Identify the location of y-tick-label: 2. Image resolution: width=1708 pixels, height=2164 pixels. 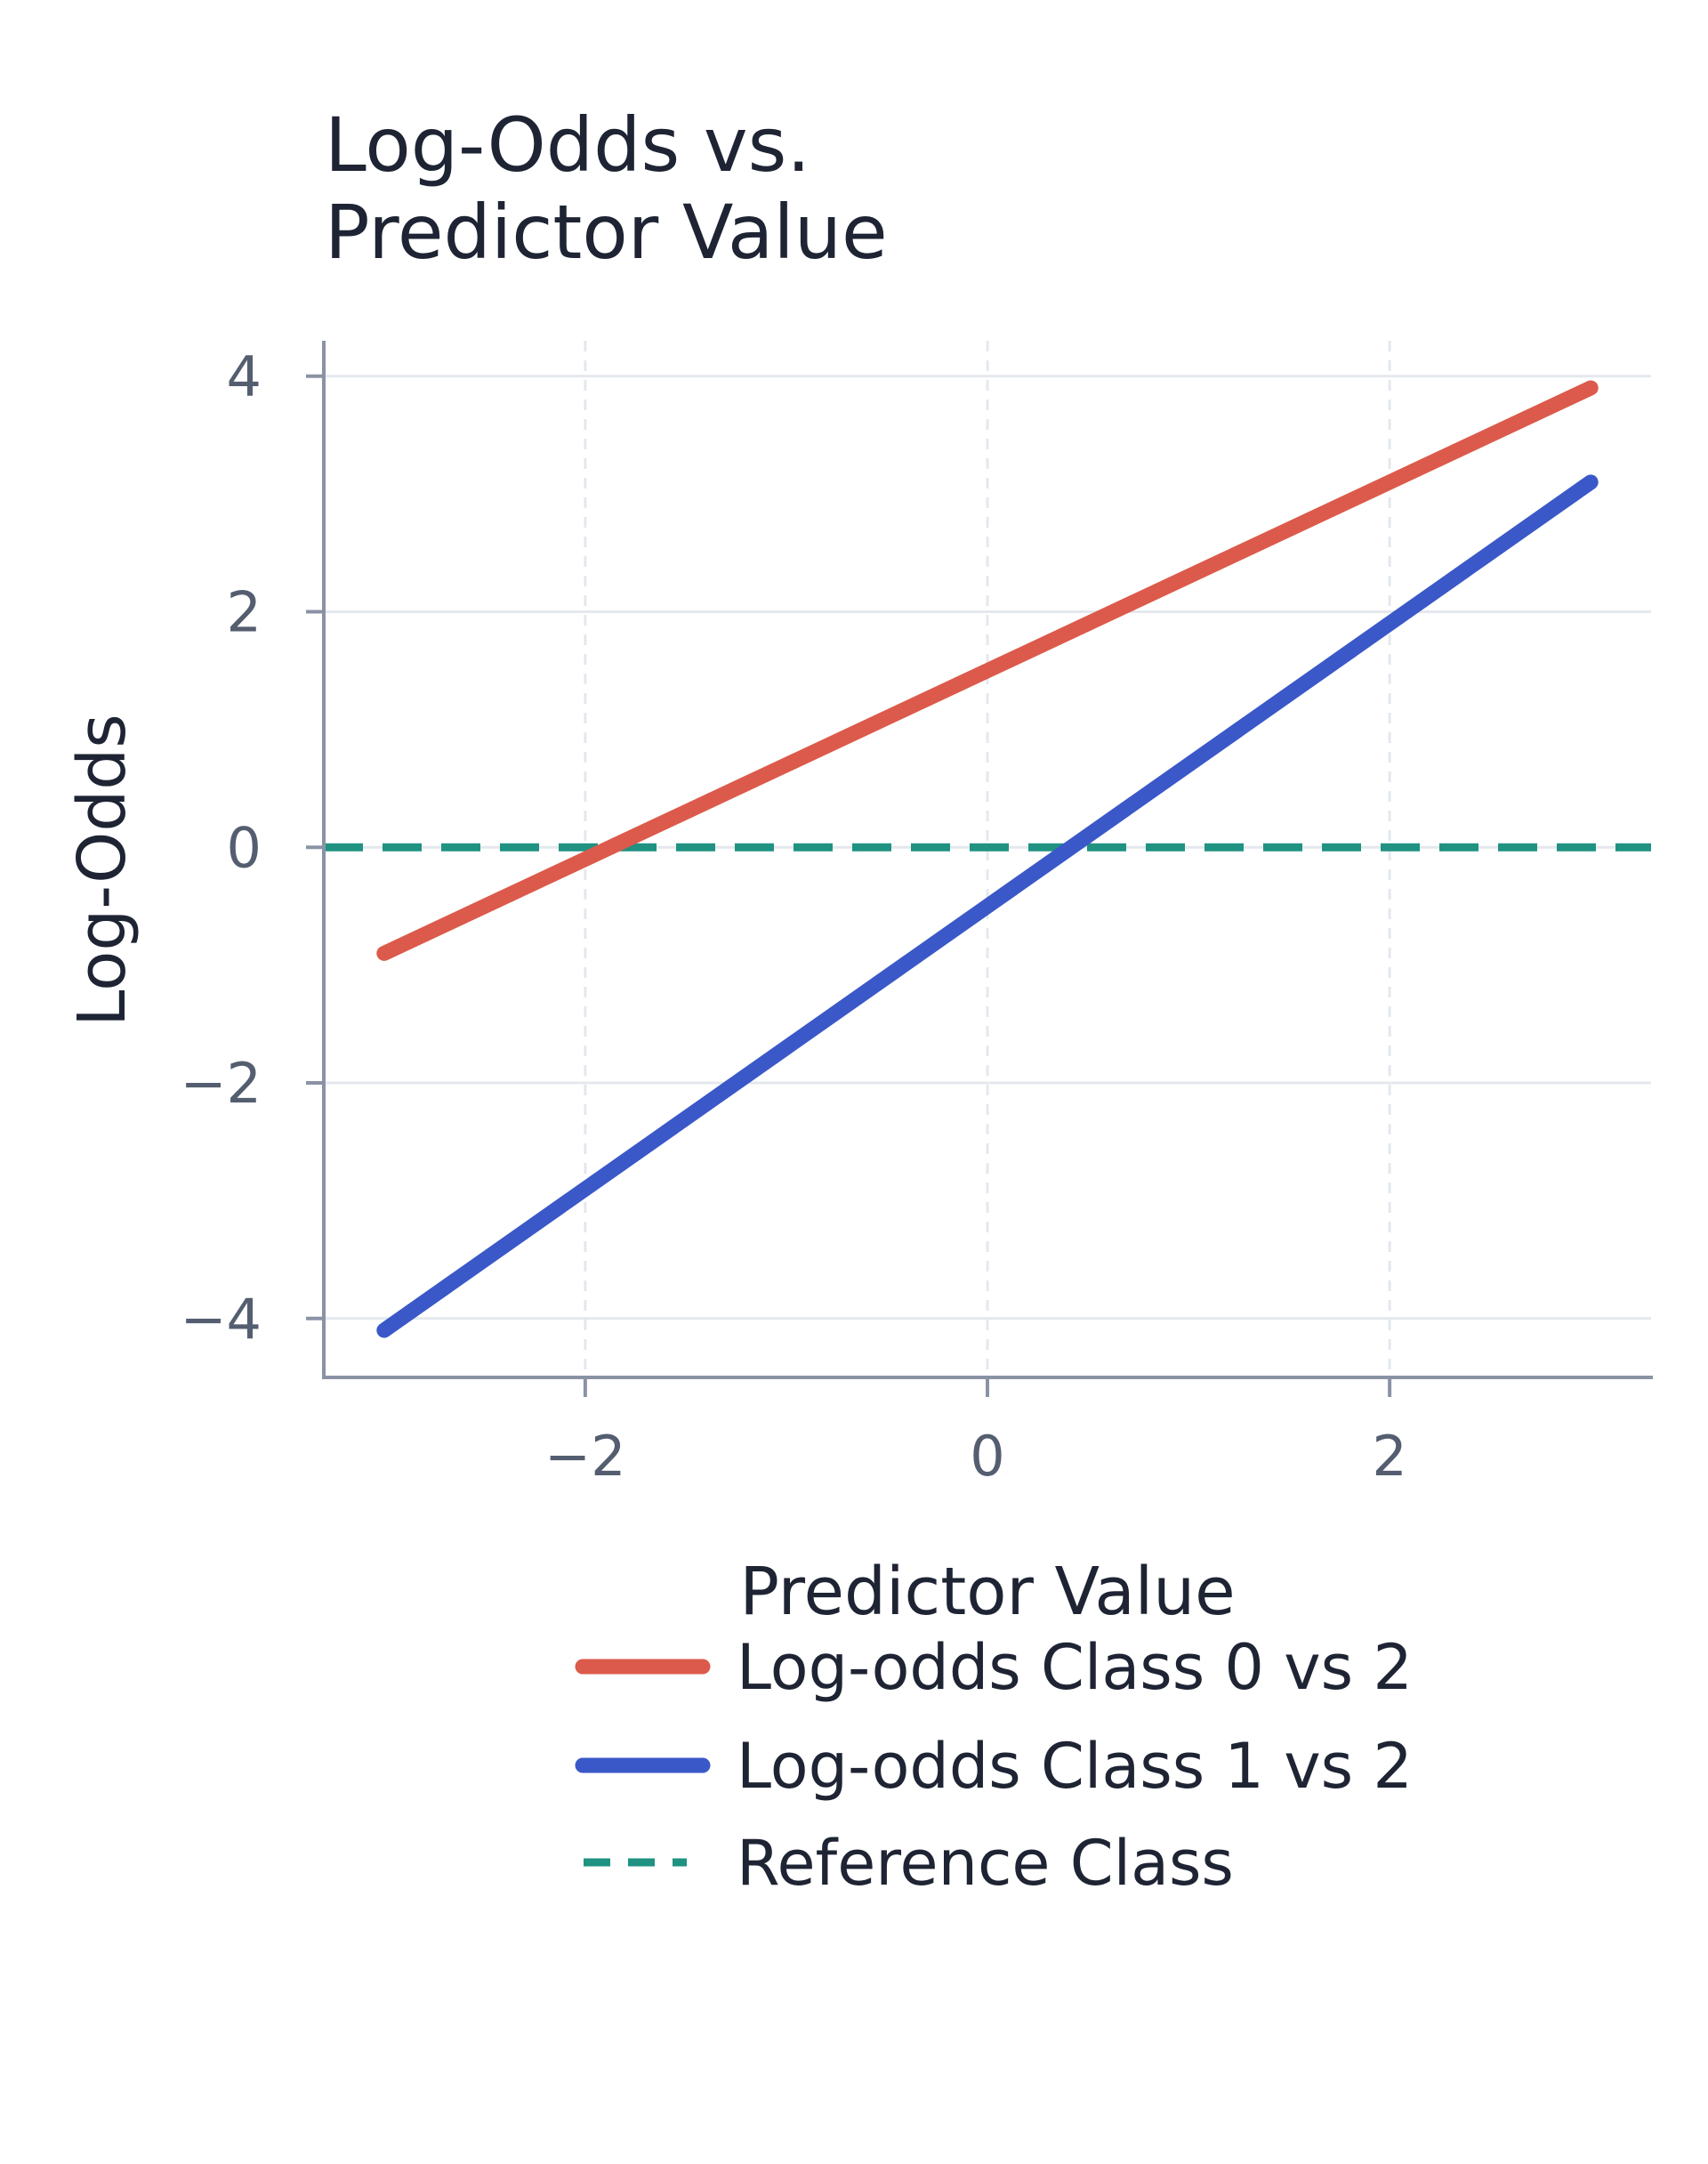
(244, 611).